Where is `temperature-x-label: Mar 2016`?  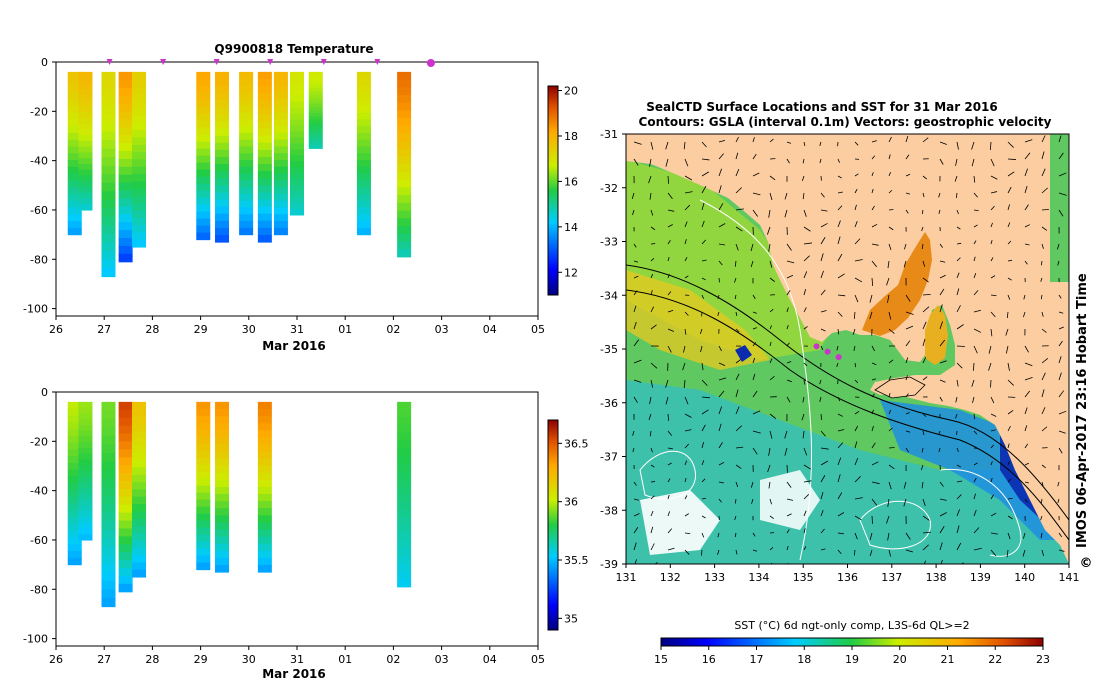
temperature-x-label: Mar 2016 is located at coordinates (294, 346).